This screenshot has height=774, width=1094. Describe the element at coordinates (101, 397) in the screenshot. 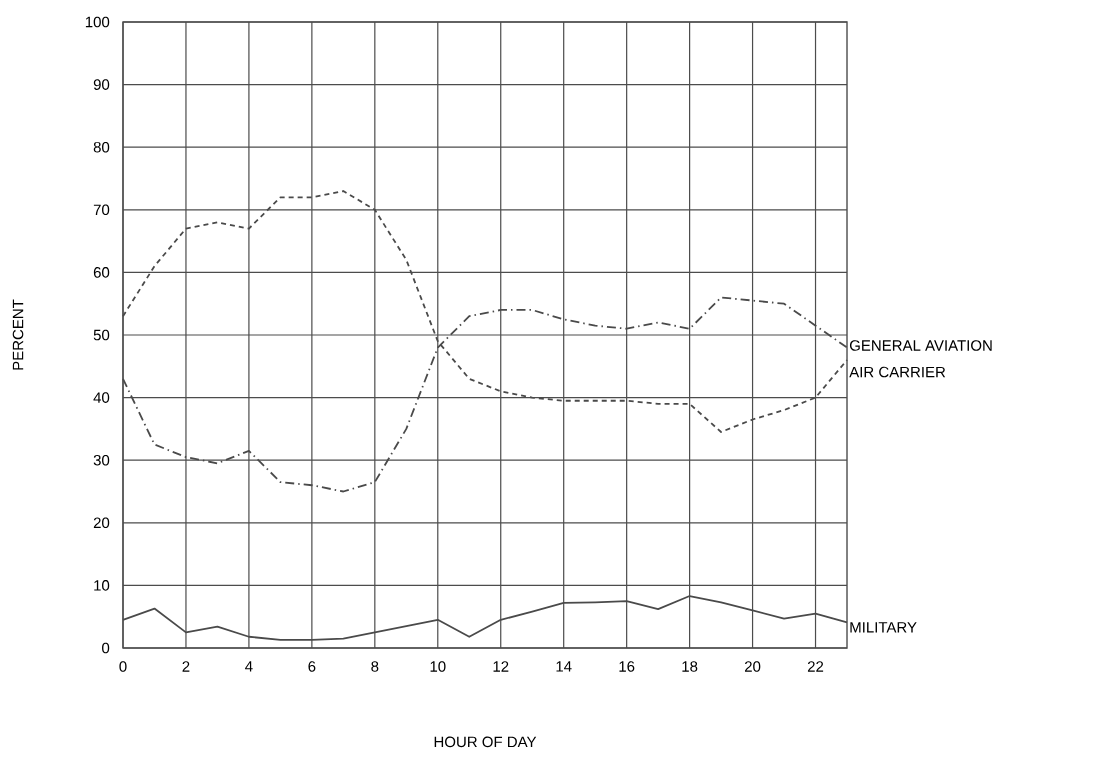

I see `y-tick-label: 40` at that location.